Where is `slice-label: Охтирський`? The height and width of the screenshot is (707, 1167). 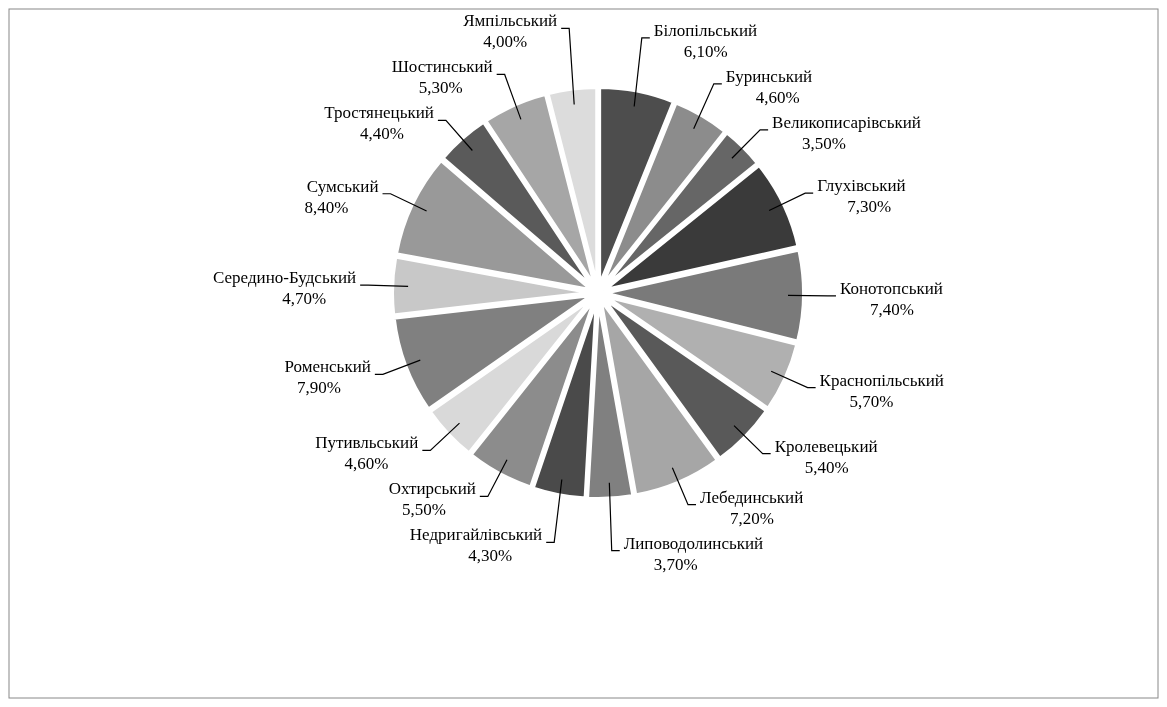 slice-label: Охтирський is located at coordinates (432, 489).